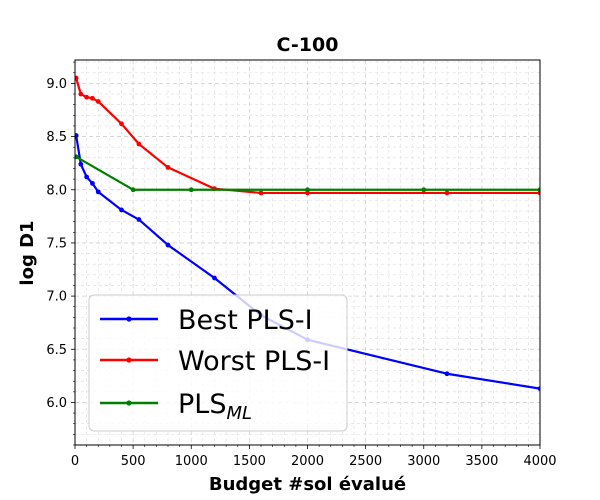  Describe the element at coordinates (56, 190) in the screenshot. I see `y-tick-label: 8.0` at that location.